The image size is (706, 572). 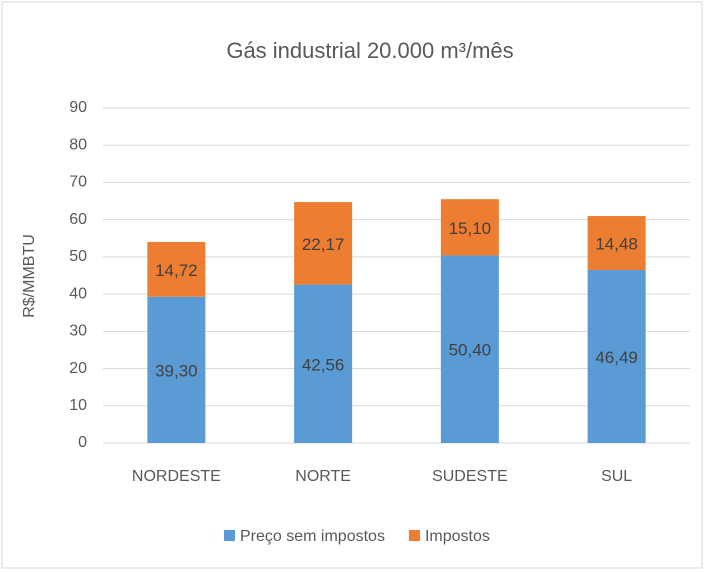 What do you see at coordinates (457, 536) in the screenshot?
I see `legend-label: Impostos` at bounding box center [457, 536].